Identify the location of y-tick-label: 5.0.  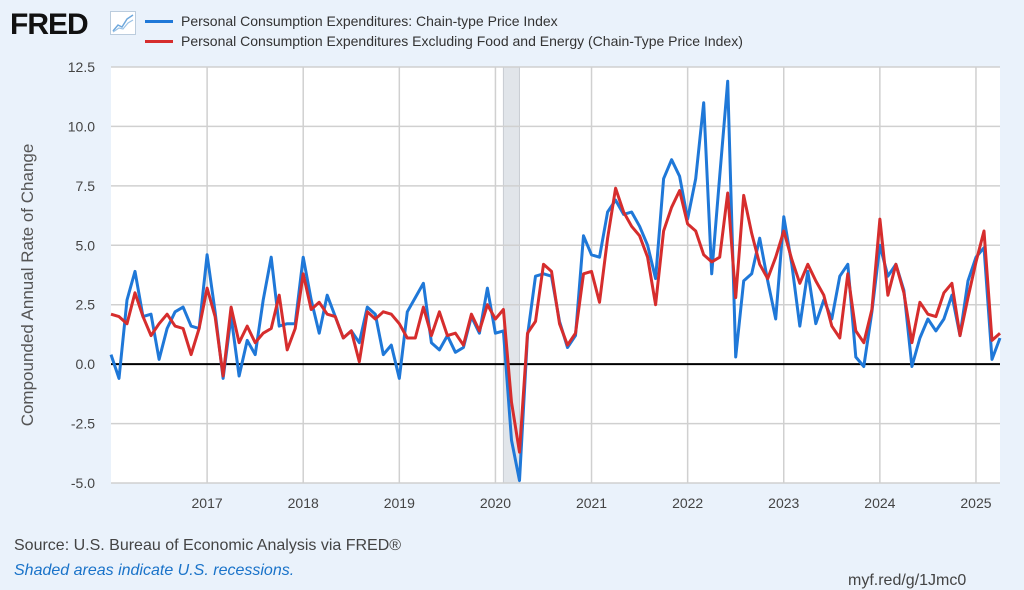
(86, 245).